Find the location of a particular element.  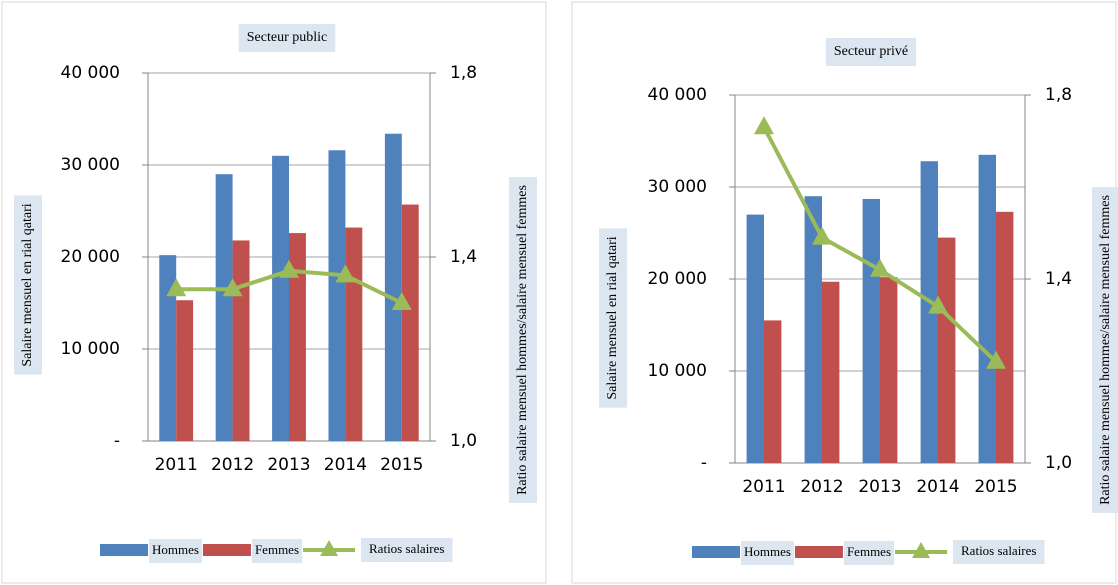

label-box: Secteur privé is located at coordinates (871, 52).